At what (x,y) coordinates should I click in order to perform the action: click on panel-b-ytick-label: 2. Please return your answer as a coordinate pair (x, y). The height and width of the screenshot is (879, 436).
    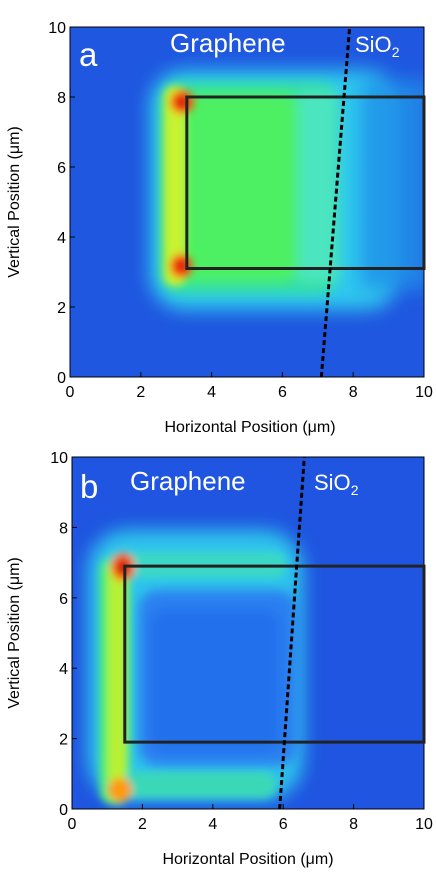
    Looking at the image, I should click on (63, 740).